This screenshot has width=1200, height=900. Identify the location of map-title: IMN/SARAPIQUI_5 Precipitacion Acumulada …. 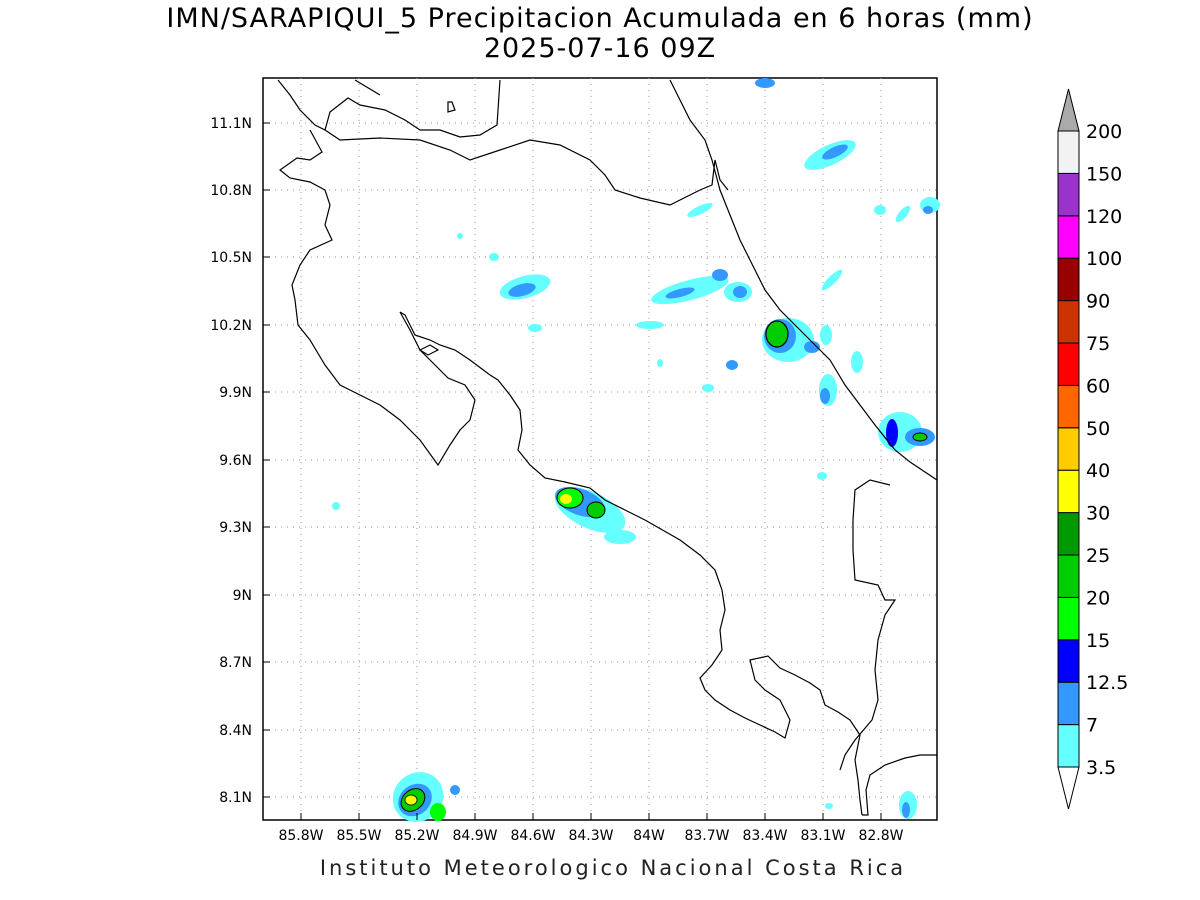
(600, 18).